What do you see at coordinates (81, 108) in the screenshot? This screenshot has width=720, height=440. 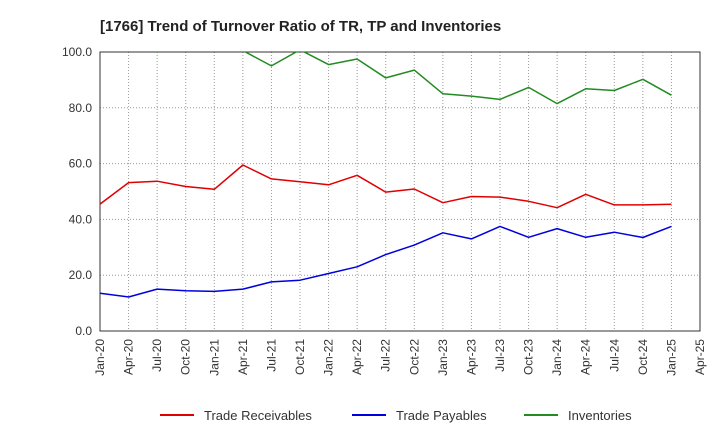 I see `y-tick-label: 80.0` at bounding box center [81, 108].